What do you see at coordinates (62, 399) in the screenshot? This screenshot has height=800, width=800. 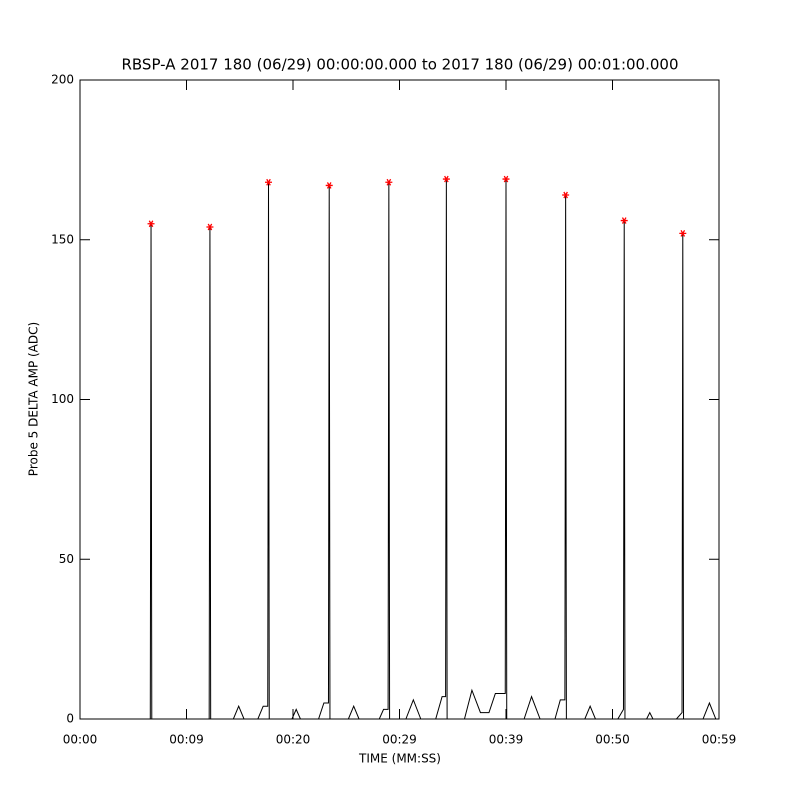 I see `y-tick-label: 100` at bounding box center [62, 399].